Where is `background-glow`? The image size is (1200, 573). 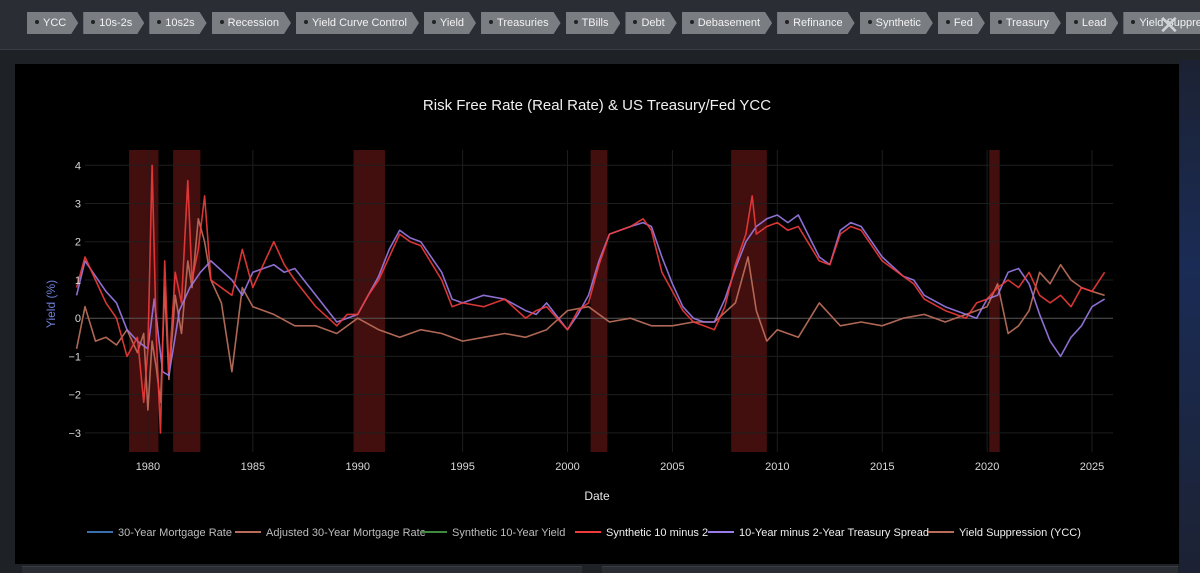 background-glow is located at coordinates (1190, 316).